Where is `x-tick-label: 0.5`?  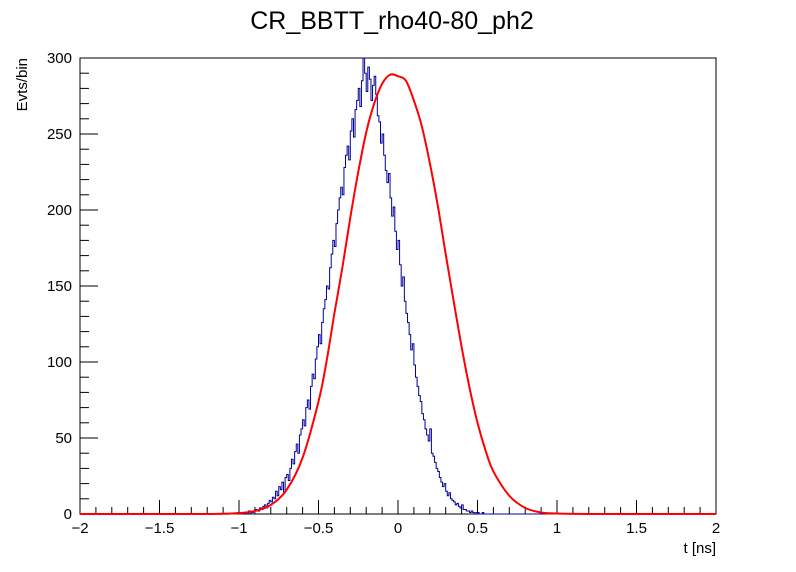
x-tick-label: 0.5 is located at coordinates (477, 528).